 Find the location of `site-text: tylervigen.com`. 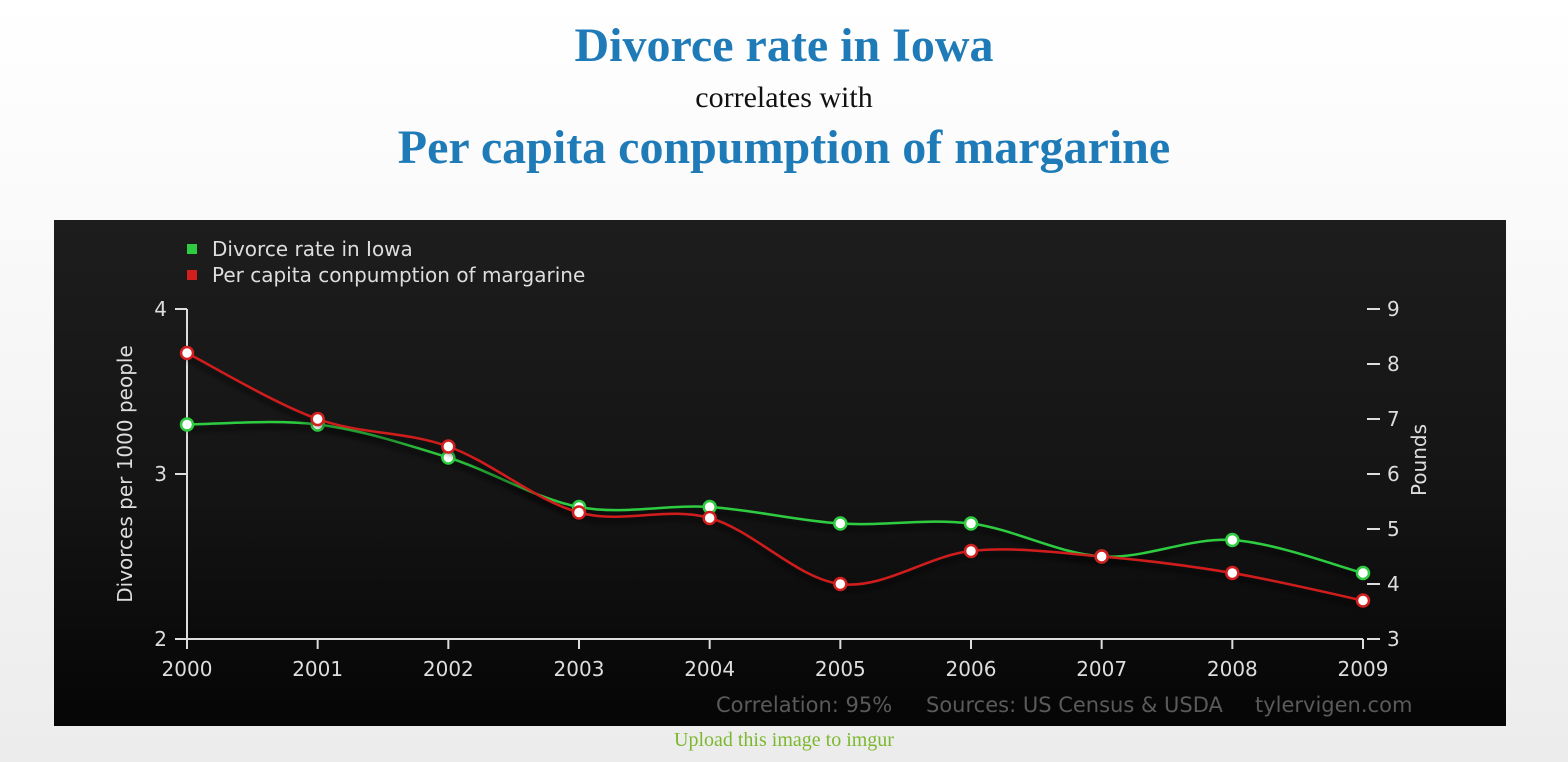

site-text: tylervigen.com is located at coordinates (1333, 705).